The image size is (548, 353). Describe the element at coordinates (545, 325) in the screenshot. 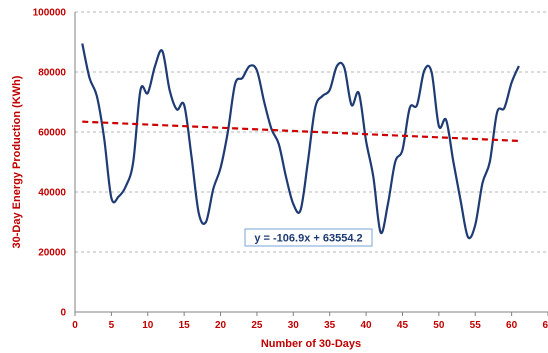

I see `x-tick-label: 65` at that location.